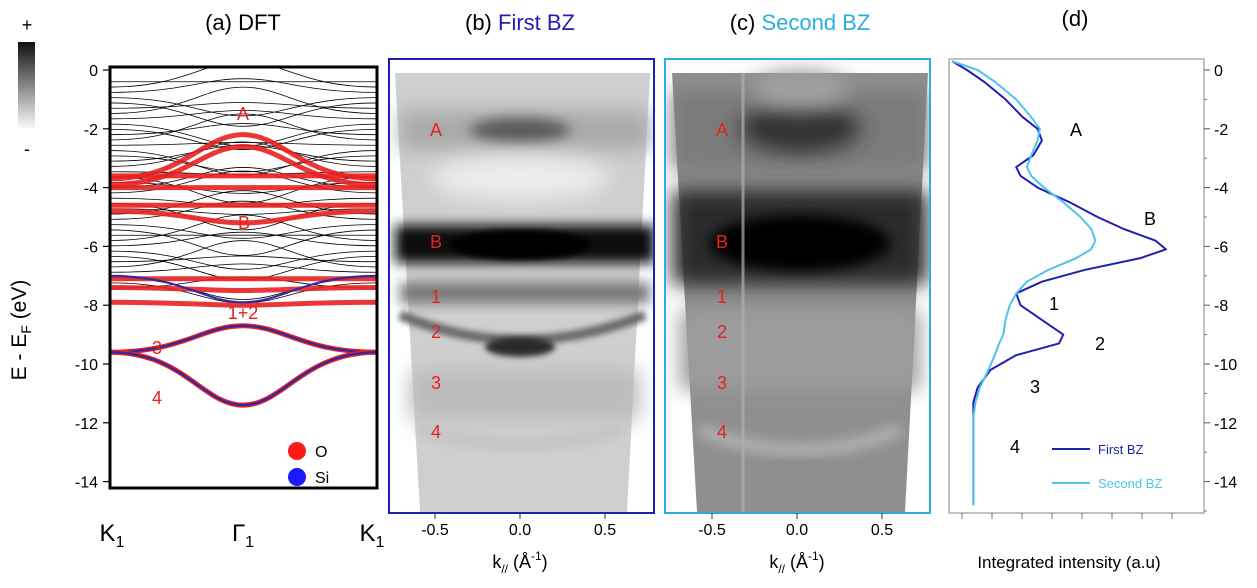 This screenshot has height=588, width=1257. I want to click on panel-b-x-ticks: -0.5 0.0 0.5, so click(518, 526).